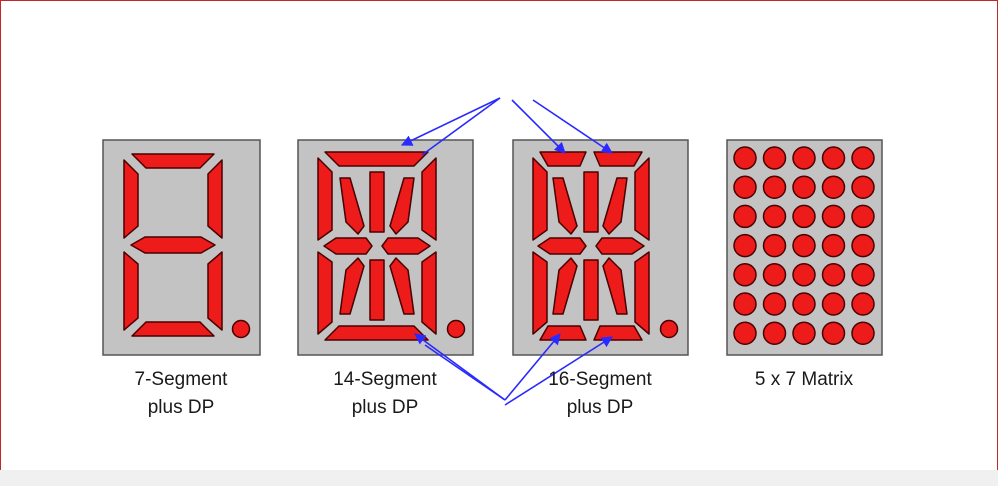 The image size is (998, 486). Describe the element at coordinates (376, 333) in the screenshot. I see `seg-bottom` at that location.